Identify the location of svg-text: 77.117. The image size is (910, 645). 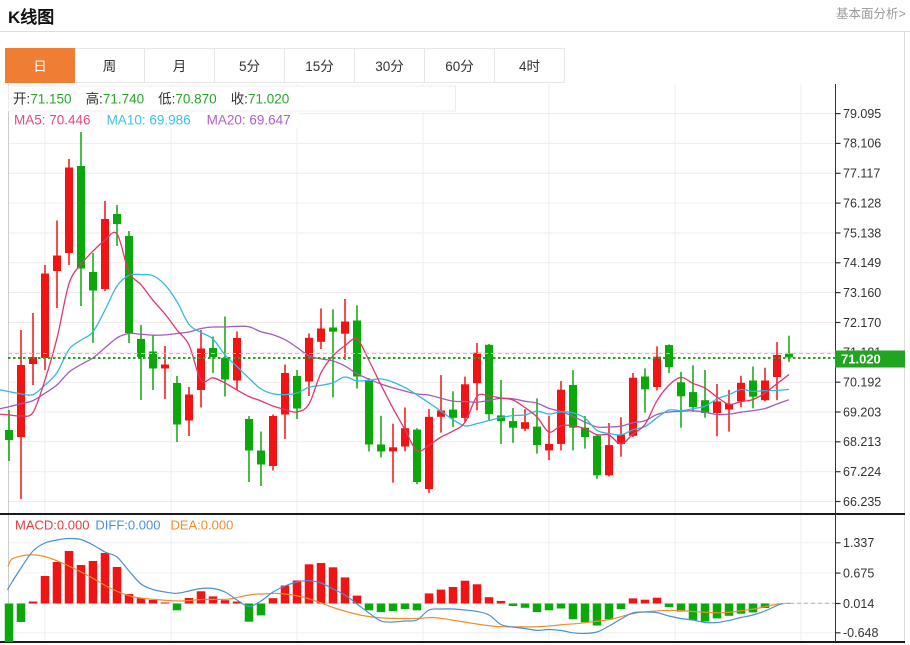
(861, 174).